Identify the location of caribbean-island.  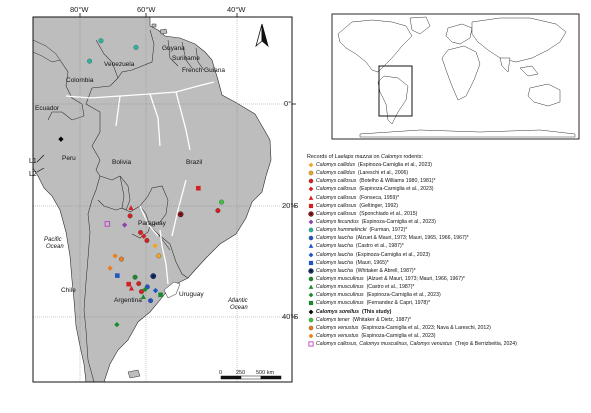
(163, 31).